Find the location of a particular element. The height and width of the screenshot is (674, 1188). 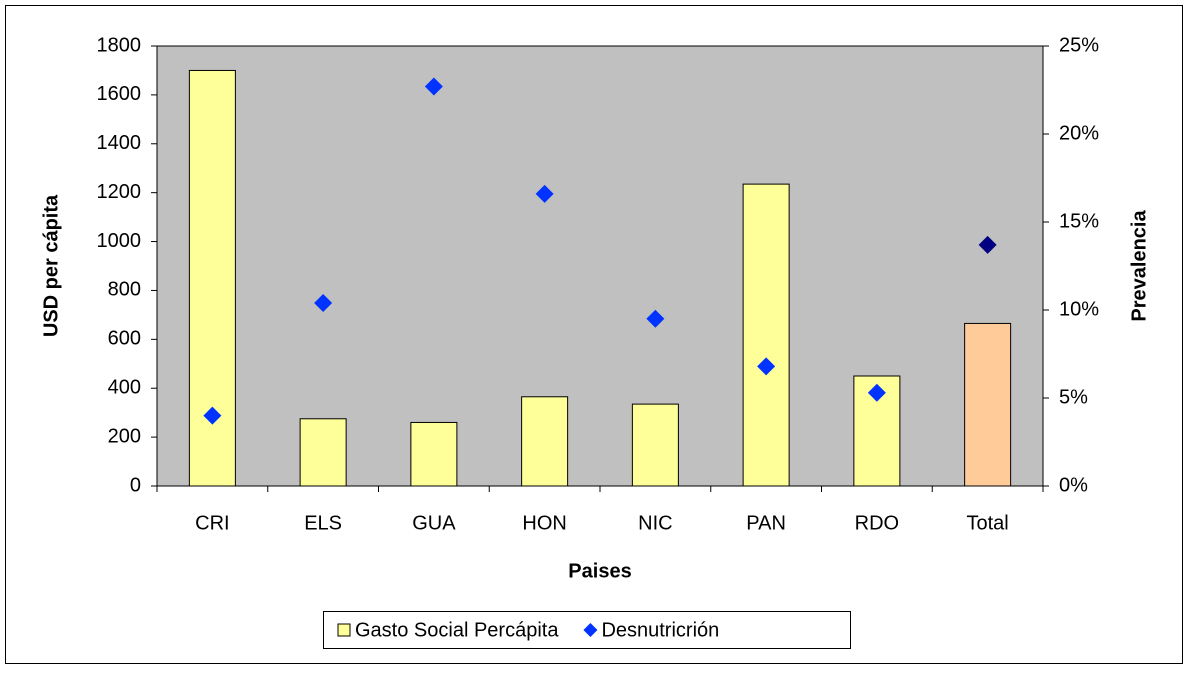

y-tick-label: 1400 is located at coordinates (119, 143).